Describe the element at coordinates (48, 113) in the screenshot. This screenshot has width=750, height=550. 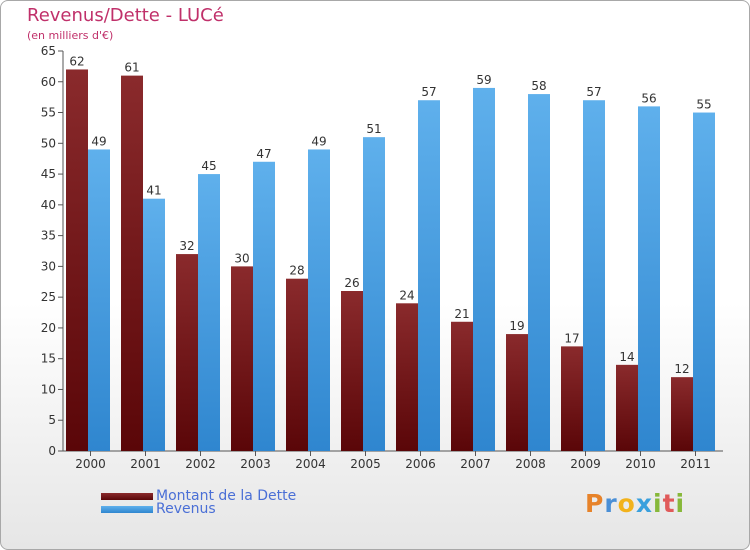
I see `y-tick-label: 55` at that location.